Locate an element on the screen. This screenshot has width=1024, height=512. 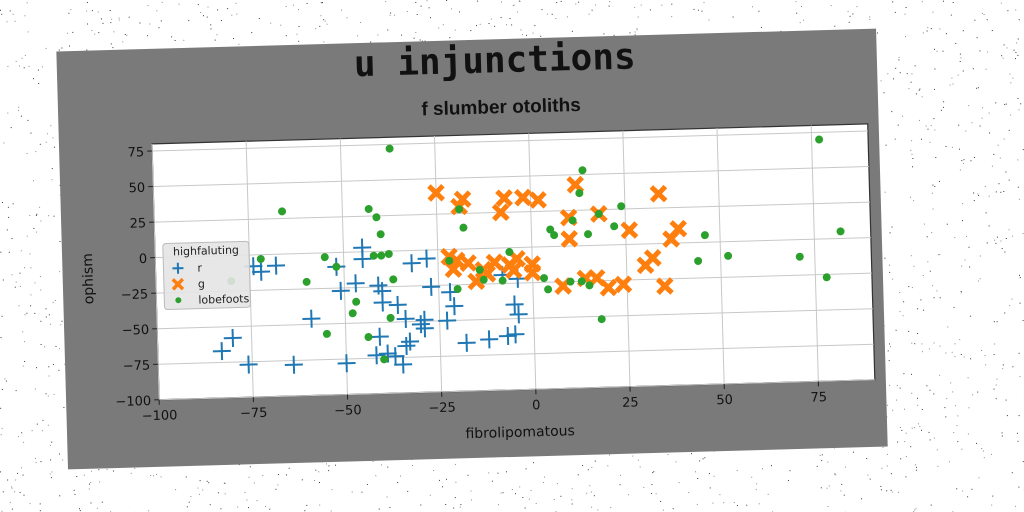
legend-title: highfaluting is located at coordinates (206, 251).